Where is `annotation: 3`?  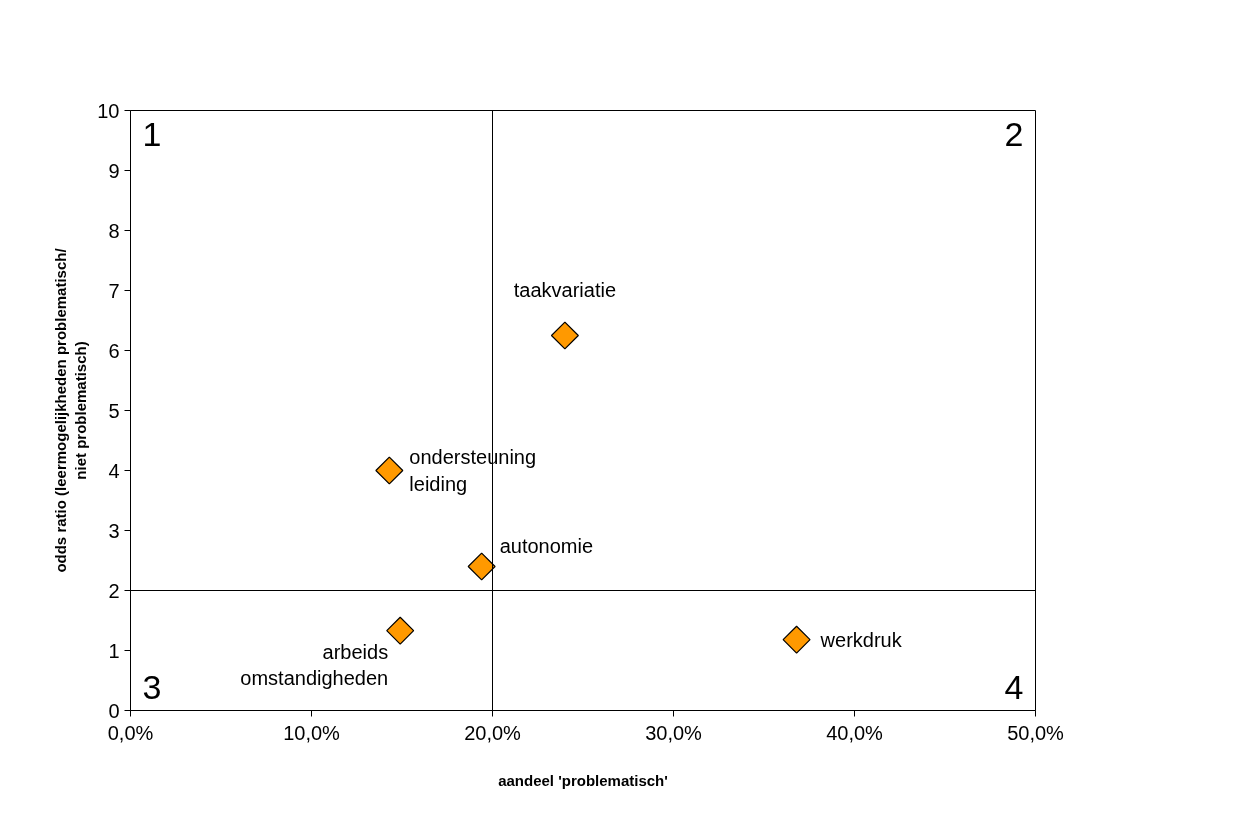 annotation: 3 is located at coordinates (152, 686).